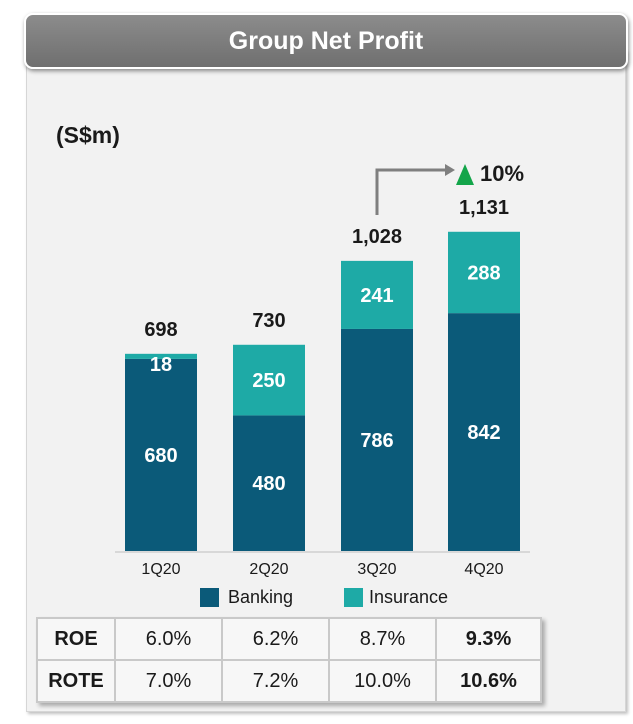 This screenshot has height=724, width=633. Describe the element at coordinates (275, 681) in the screenshot. I see `table-cell: 7.2%` at that location.